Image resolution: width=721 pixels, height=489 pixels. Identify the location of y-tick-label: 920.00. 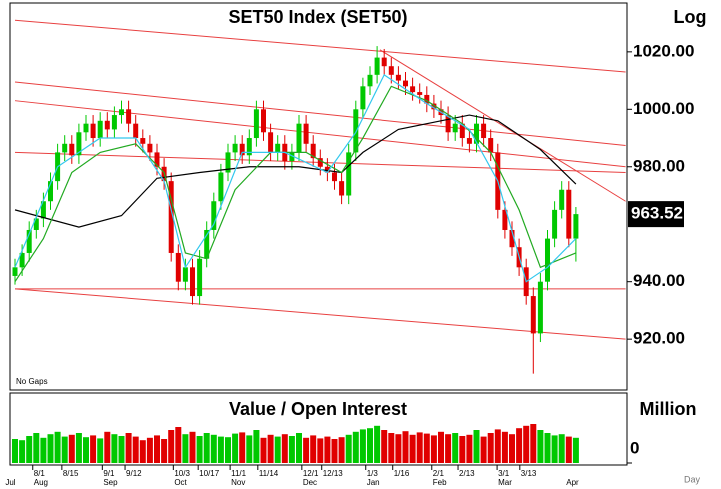
(659, 338).